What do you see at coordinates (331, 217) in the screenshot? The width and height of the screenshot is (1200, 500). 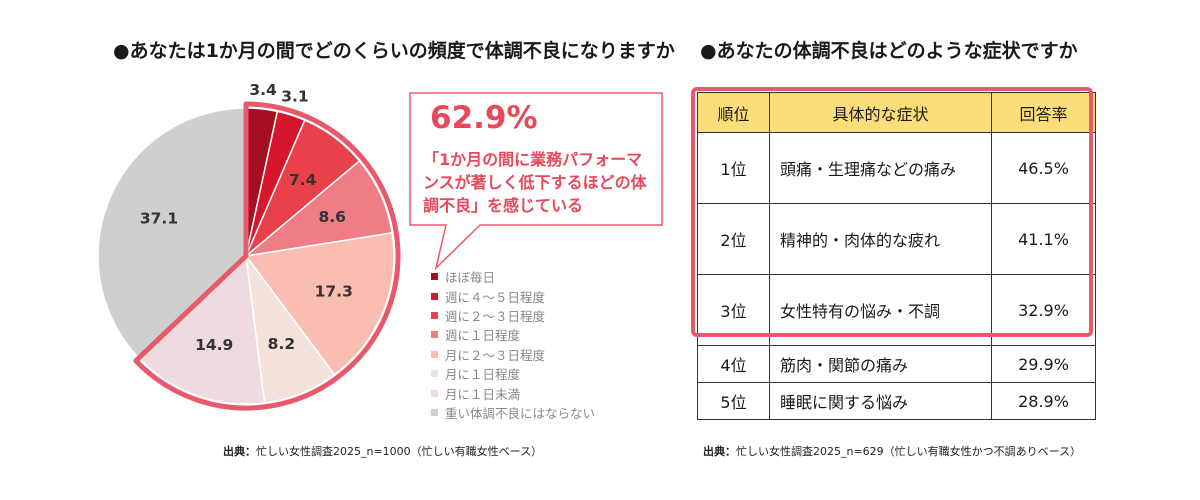 I see `slice-label: 8.6` at bounding box center [331, 217].